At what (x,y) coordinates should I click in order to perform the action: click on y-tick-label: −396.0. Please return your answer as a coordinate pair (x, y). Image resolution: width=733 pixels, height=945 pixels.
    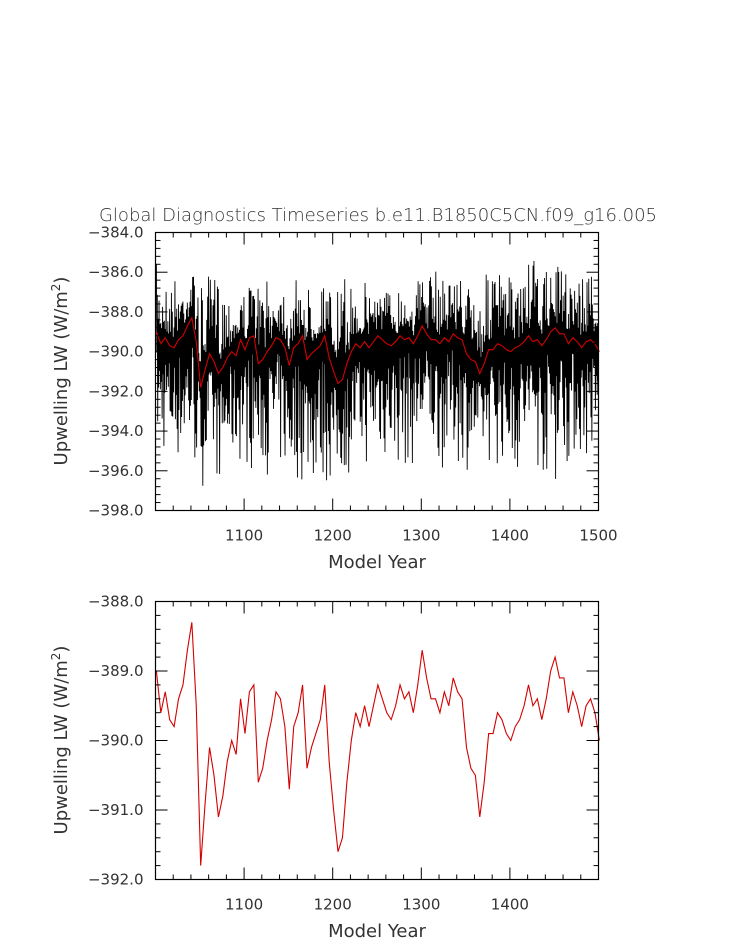
    Looking at the image, I should click on (116, 471).